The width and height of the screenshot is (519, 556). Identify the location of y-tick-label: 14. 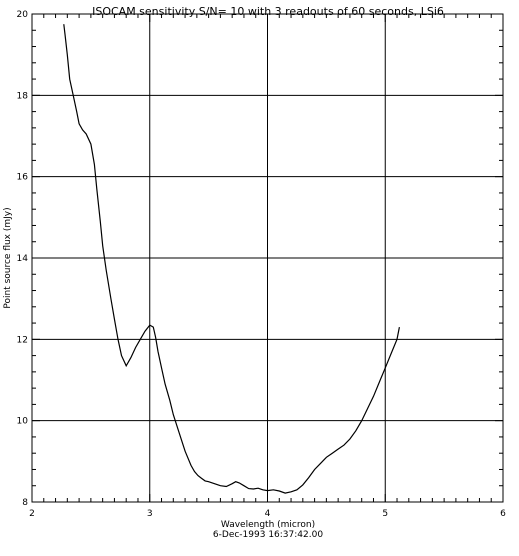
(23, 259).